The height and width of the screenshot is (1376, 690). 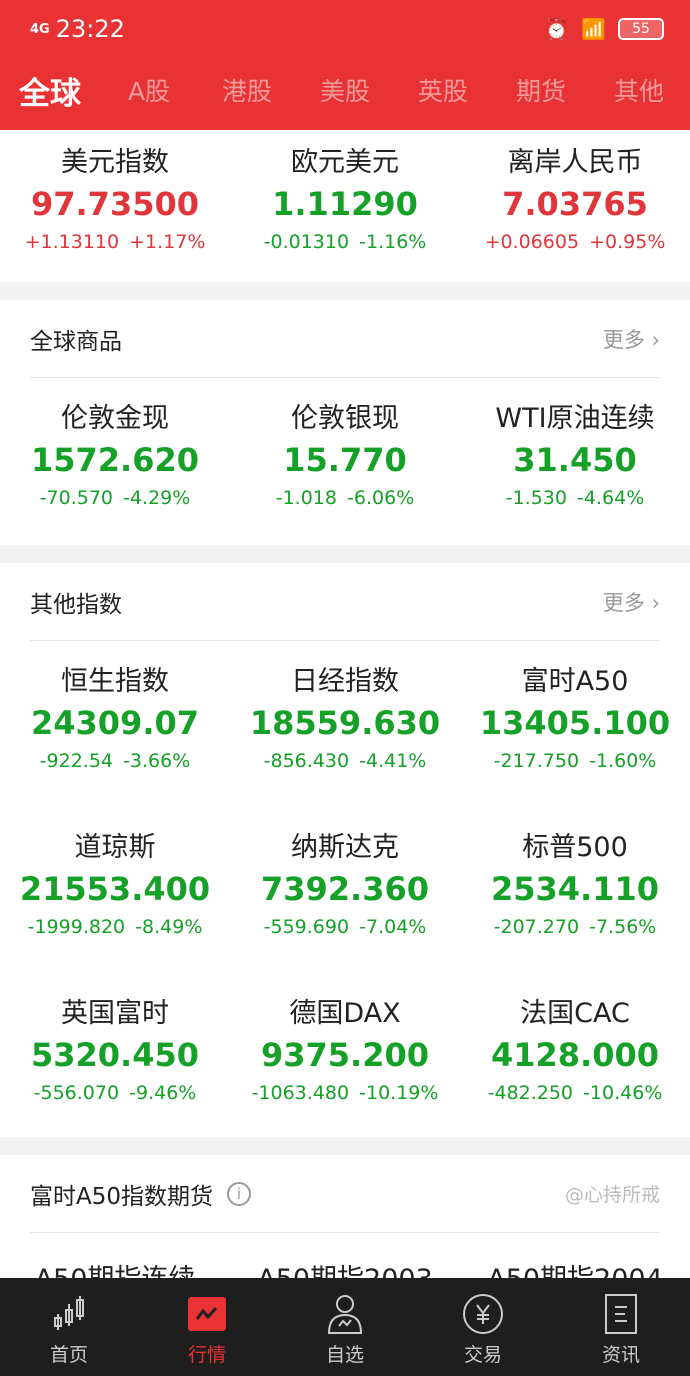 What do you see at coordinates (540, 91) in the screenshot?
I see `tab-5: 期货` at bounding box center [540, 91].